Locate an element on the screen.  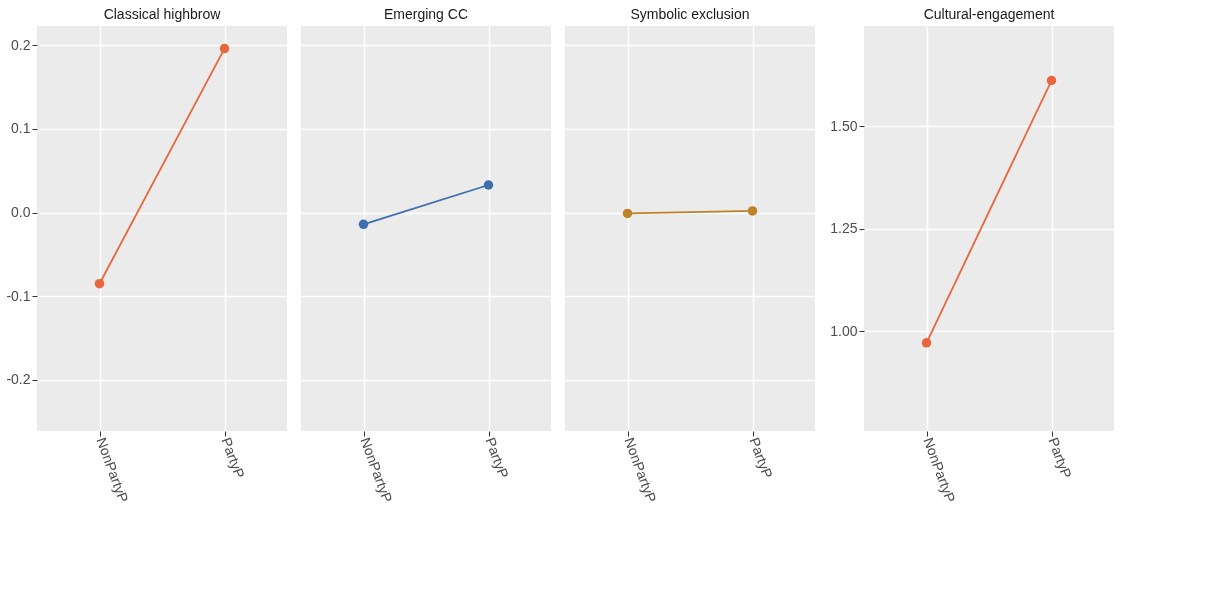
y-tick-label: 0.0 is located at coordinates (21, 212).